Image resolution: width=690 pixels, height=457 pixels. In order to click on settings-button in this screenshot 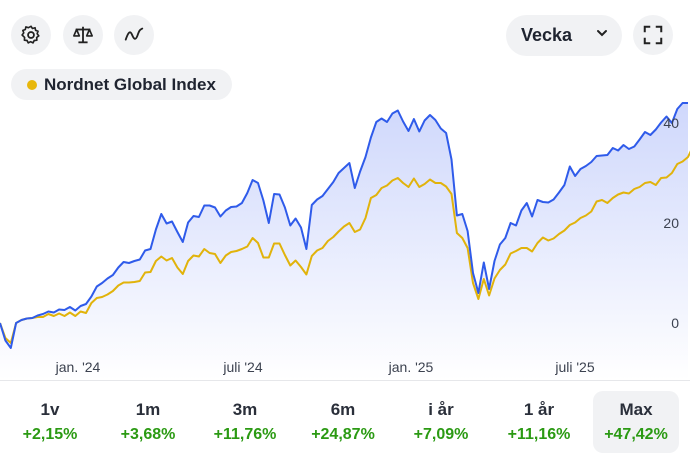, I will do `click(31, 35)`.